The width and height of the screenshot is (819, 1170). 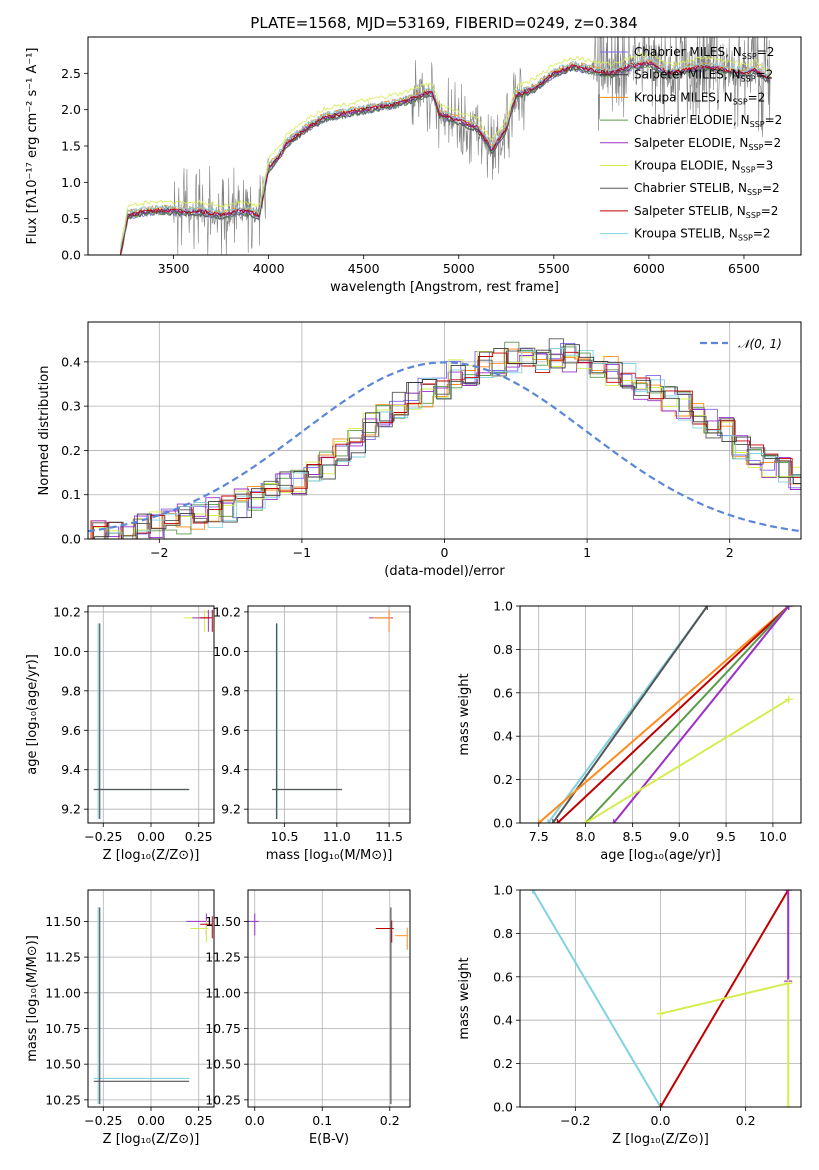 I want to click on histogram-chabrier_elodie, so click(x=446, y=440).